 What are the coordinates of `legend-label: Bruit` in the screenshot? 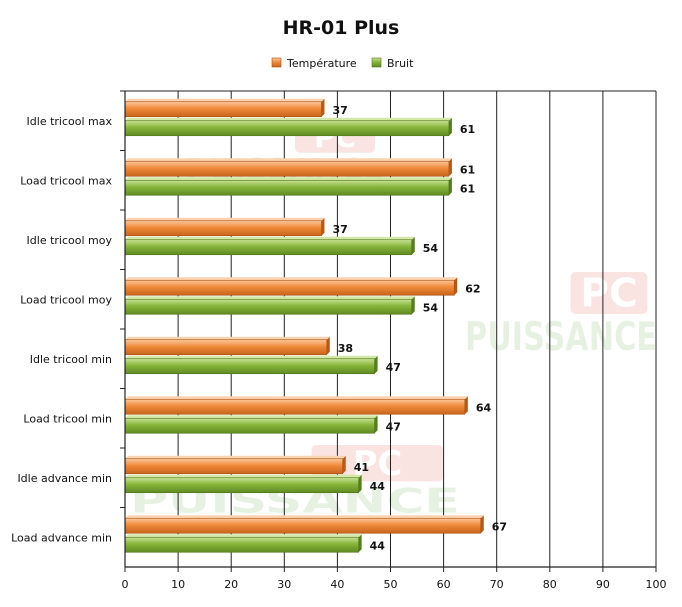 It's located at (400, 63).